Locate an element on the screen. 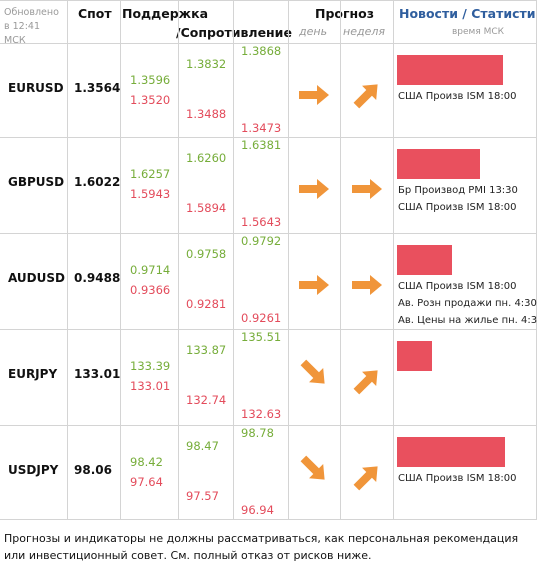  resistance-level: 133.39 is located at coordinates (150, 366).